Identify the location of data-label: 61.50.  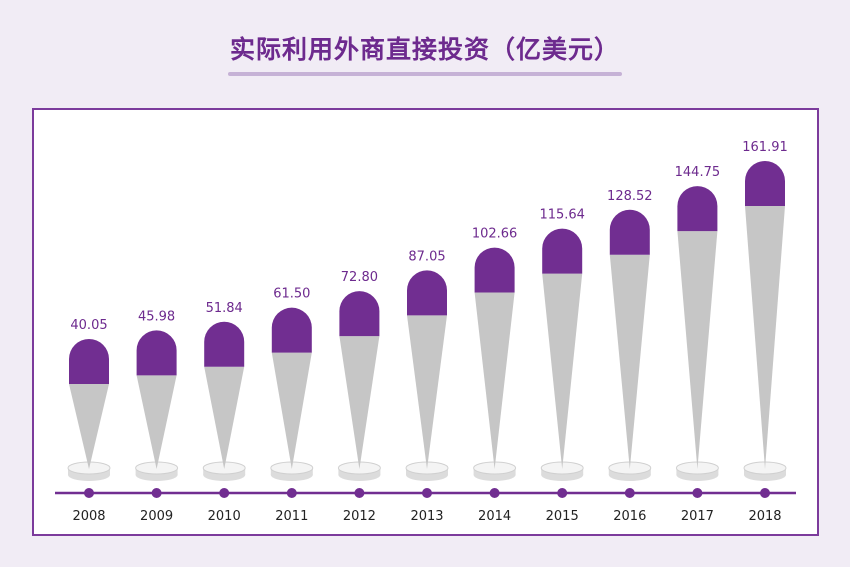
(291, 294).